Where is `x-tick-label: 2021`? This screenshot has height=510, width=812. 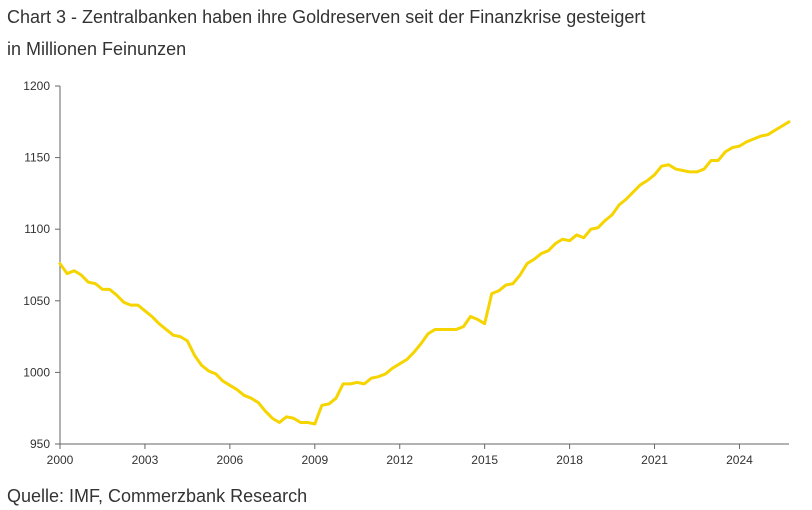 x-tick-label: 2021 is located at coordinates (654, 460).